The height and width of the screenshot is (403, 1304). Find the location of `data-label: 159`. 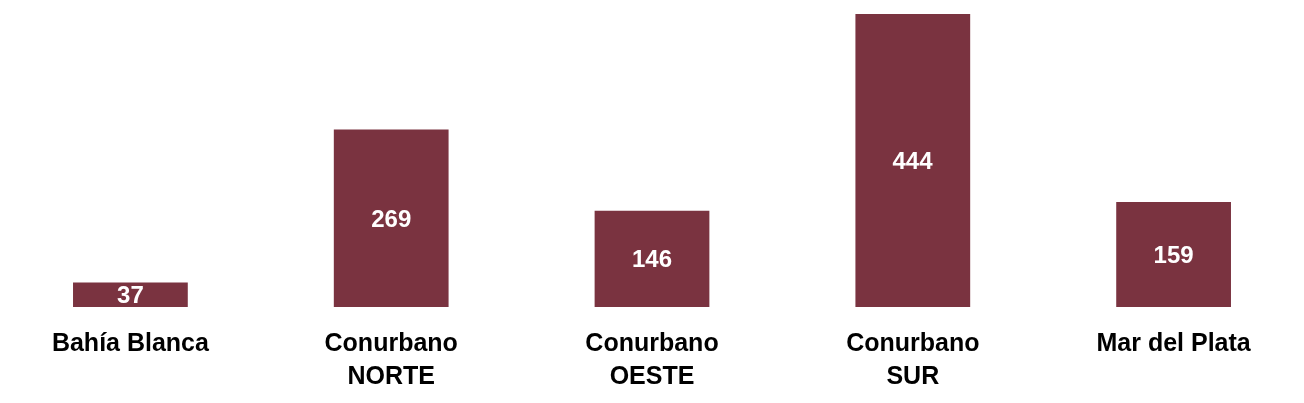

data-label: 159 is located at coordinates (1173, 255).